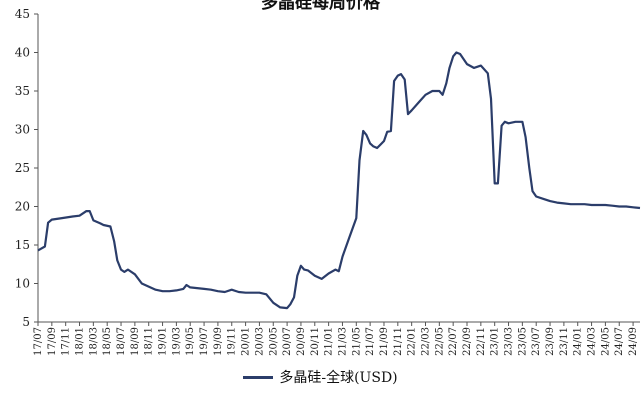 The image size is (641, 396). What do you see at coordinates (149, 341) in the screenshot?
I see `x-tick-label: 18/11` at bounding box center [149, 341].